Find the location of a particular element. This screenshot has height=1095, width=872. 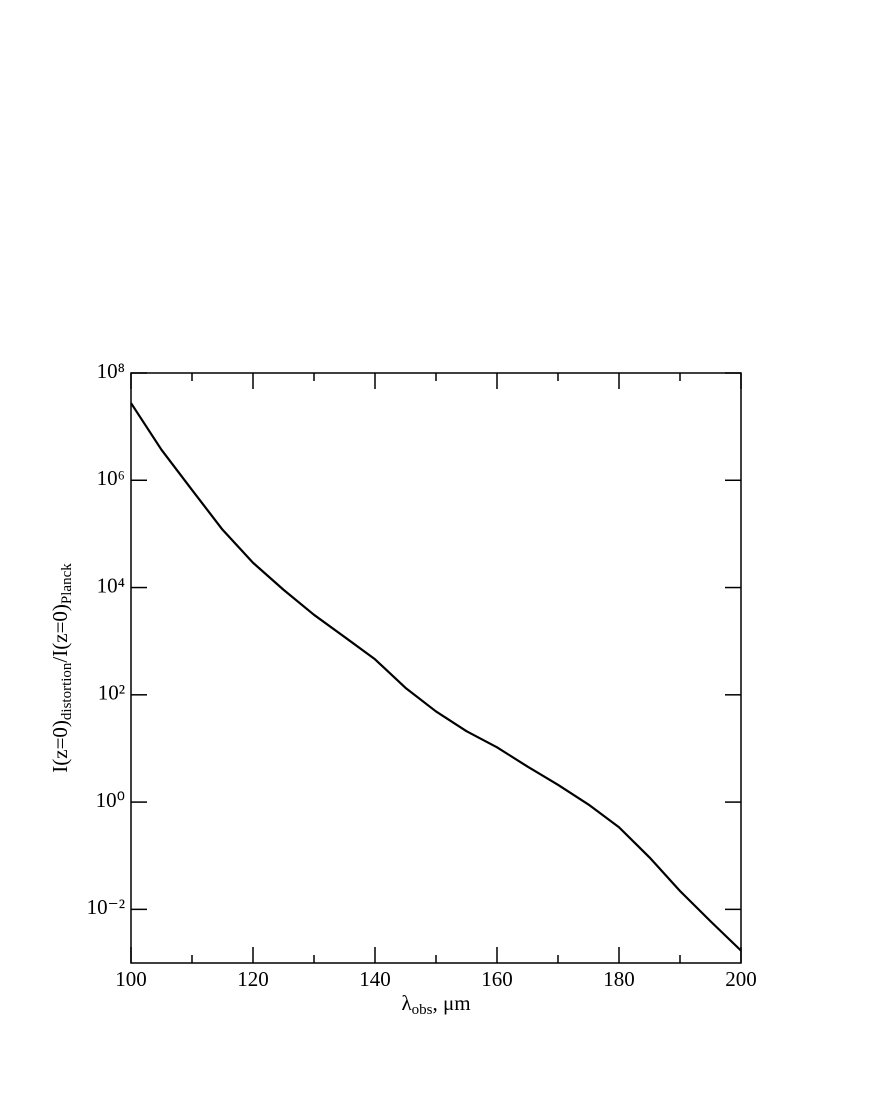

x-tick-label: 160 is located at coordinates (497, 979).